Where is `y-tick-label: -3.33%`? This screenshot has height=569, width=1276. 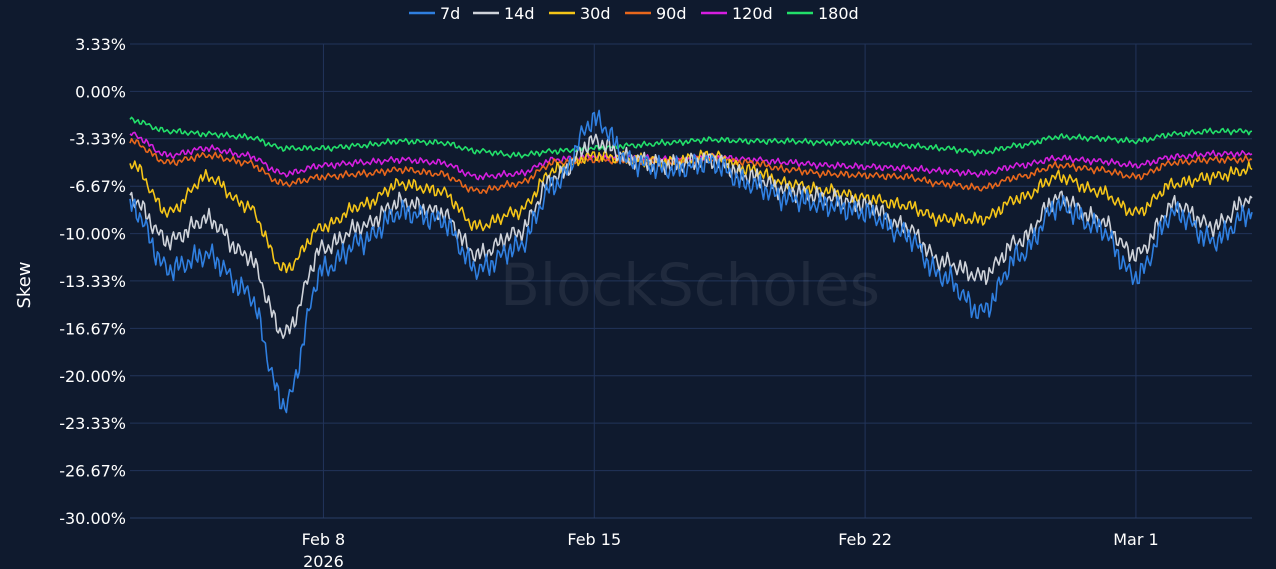
y-tick-label: -3.33% is located at coordinates (97, 139).